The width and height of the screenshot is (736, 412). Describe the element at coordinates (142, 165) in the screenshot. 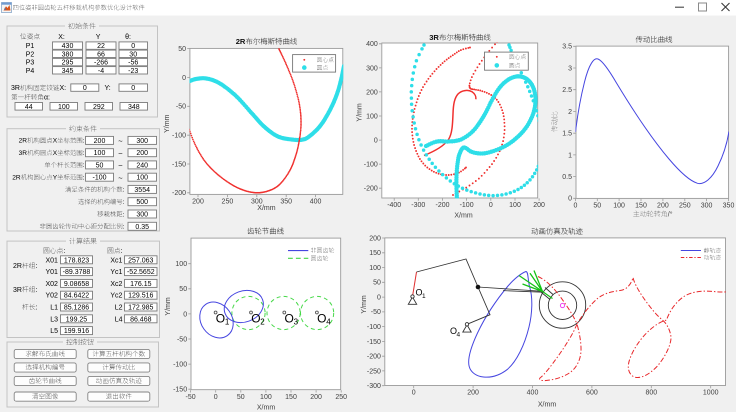

I see `svg-text: 240` at that location.